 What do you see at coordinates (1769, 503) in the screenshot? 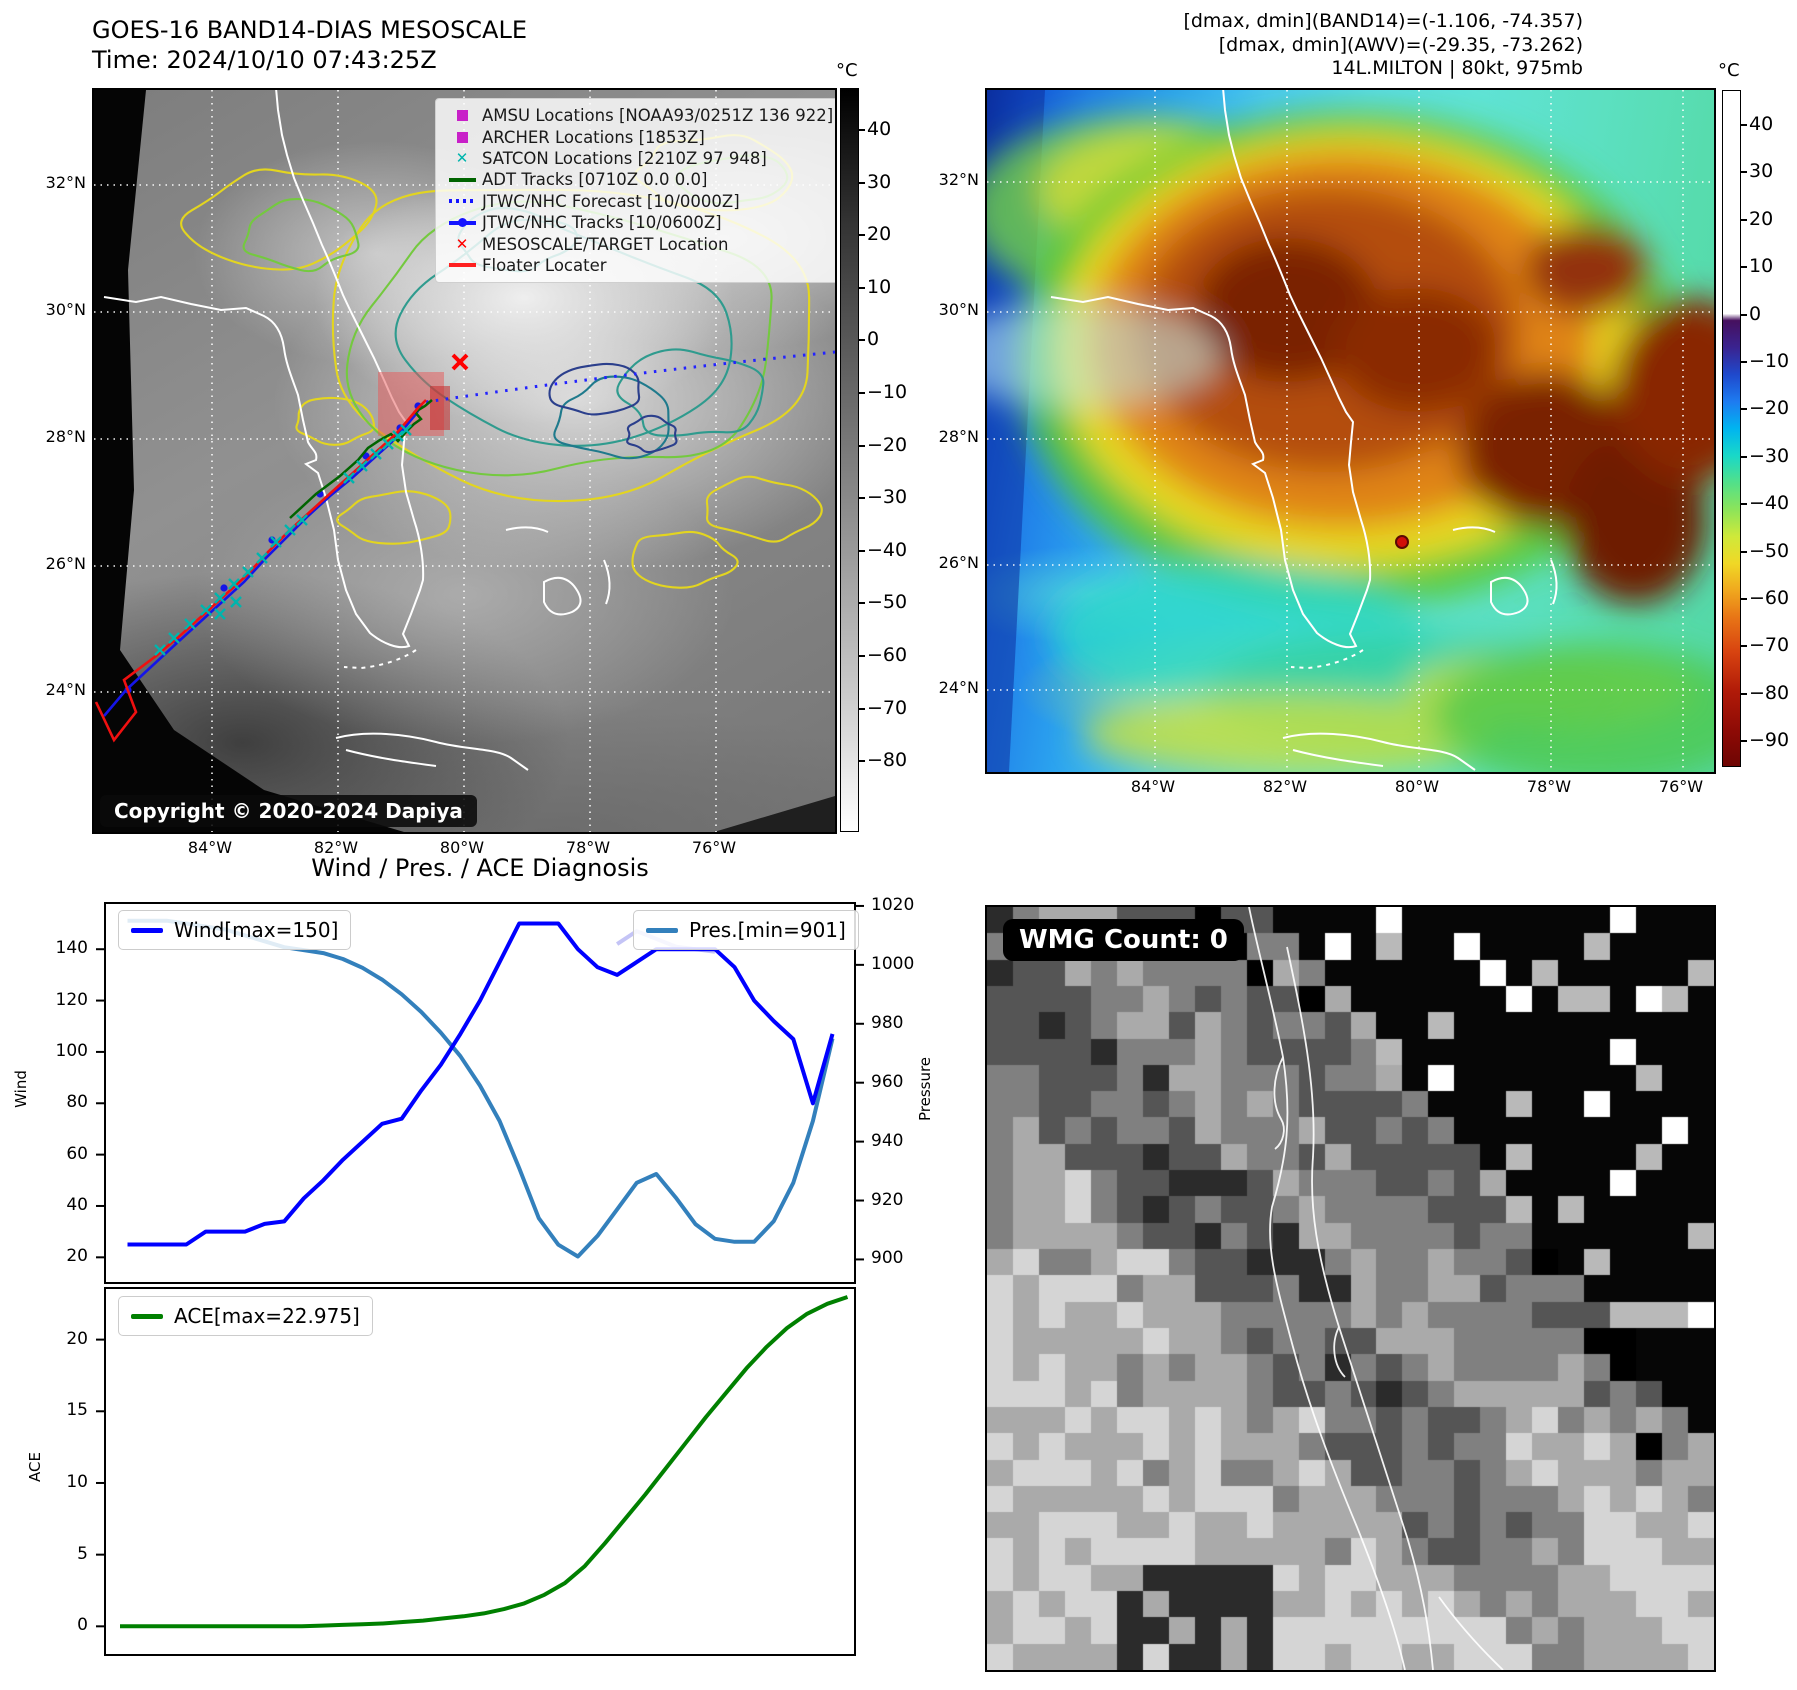
I see `awv-colorbar-tick-label: −40` at bounding box center [1769, 503].